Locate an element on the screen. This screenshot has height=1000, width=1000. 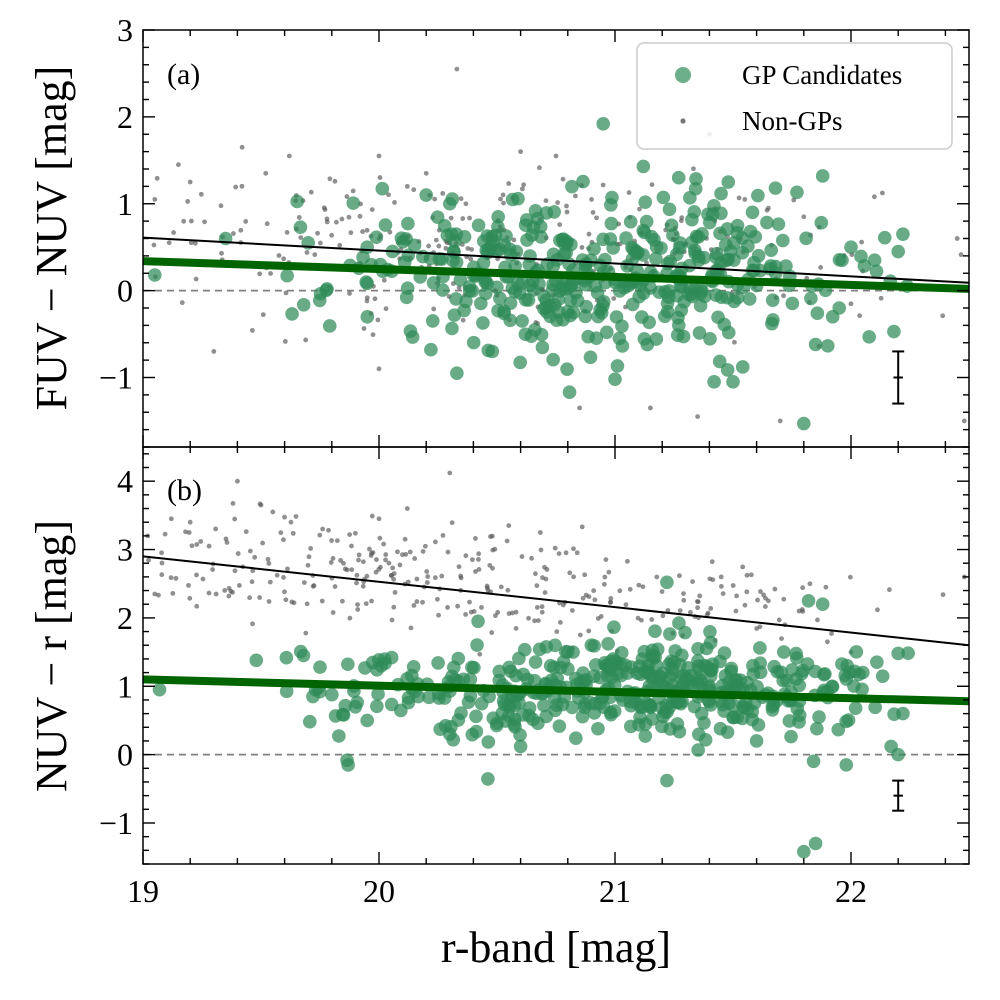
y-axis-label: FUV − NUV [mag] is located at coordinates (51, 238).